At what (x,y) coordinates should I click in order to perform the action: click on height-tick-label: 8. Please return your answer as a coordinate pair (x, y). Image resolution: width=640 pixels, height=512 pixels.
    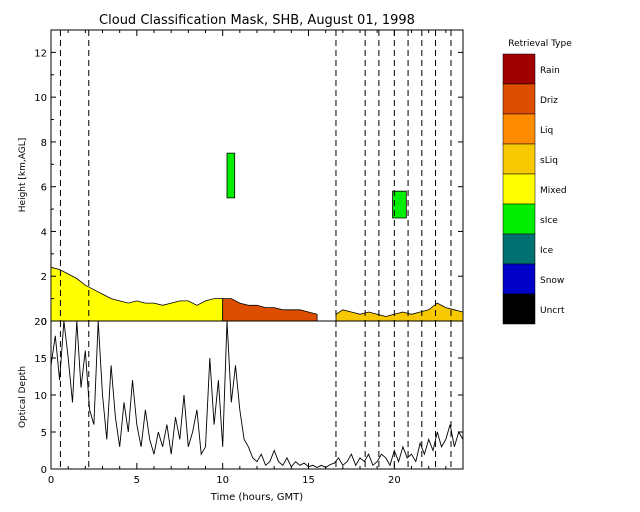
    Looking at the image, I should click on (44, 143).